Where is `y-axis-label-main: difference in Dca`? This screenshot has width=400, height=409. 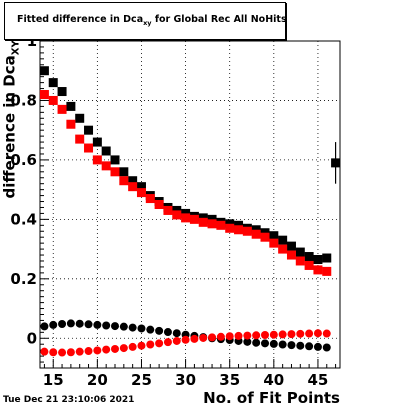 y-axis-label-main: difference in Dca is located at coordinates (9, 127).